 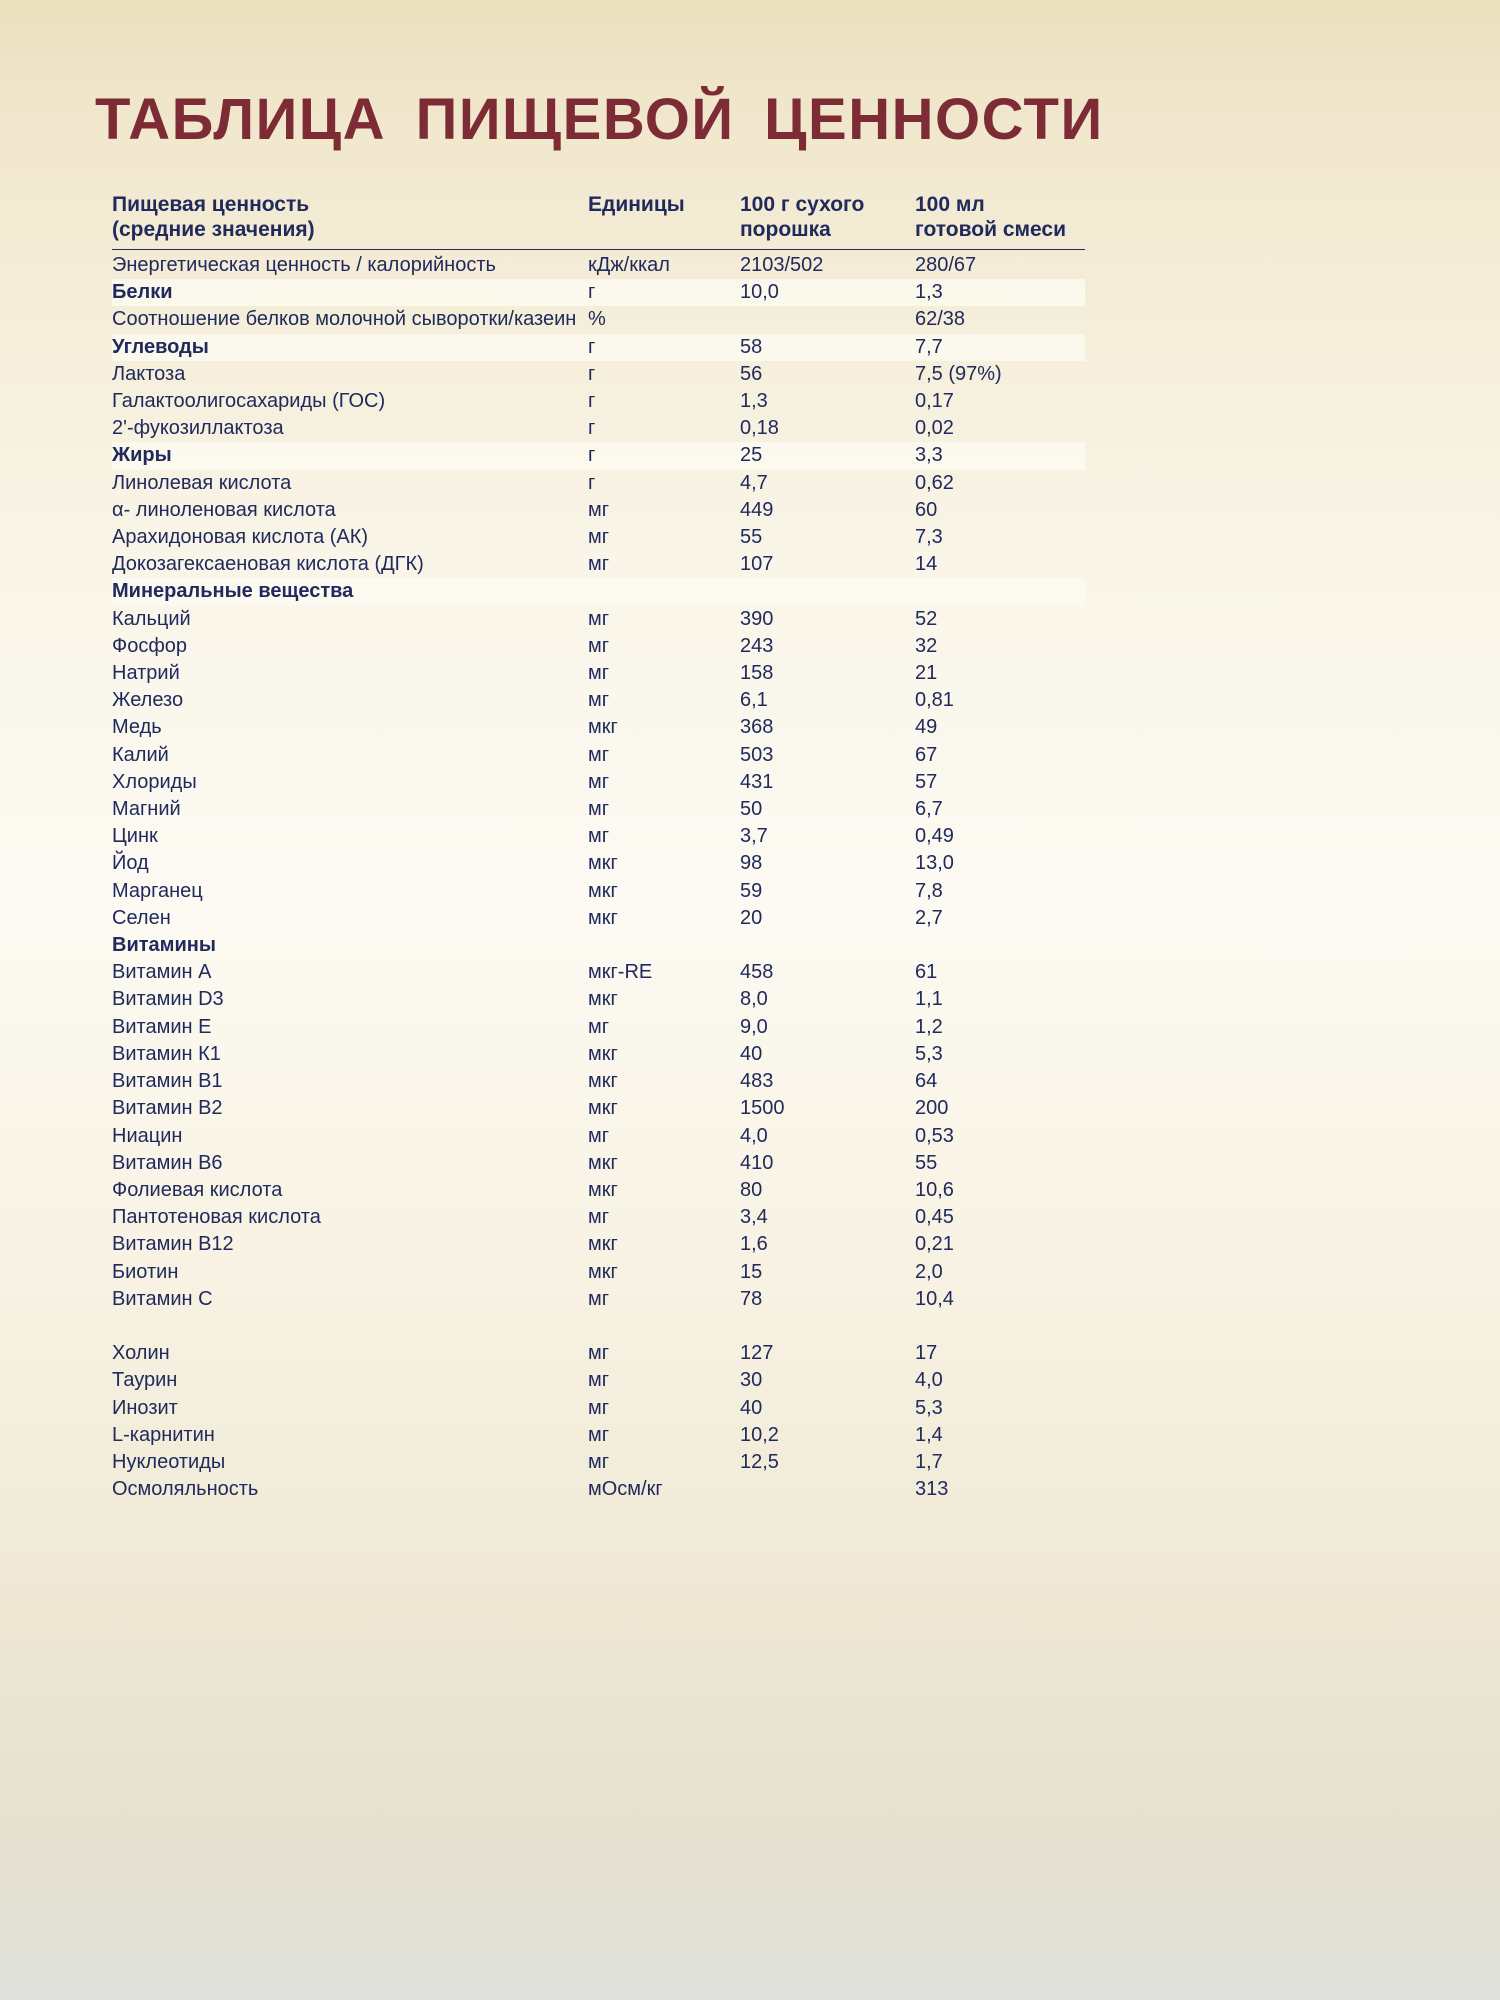 I want to click on cell-per-100ml: 0,17, so click(x=934, y=401).